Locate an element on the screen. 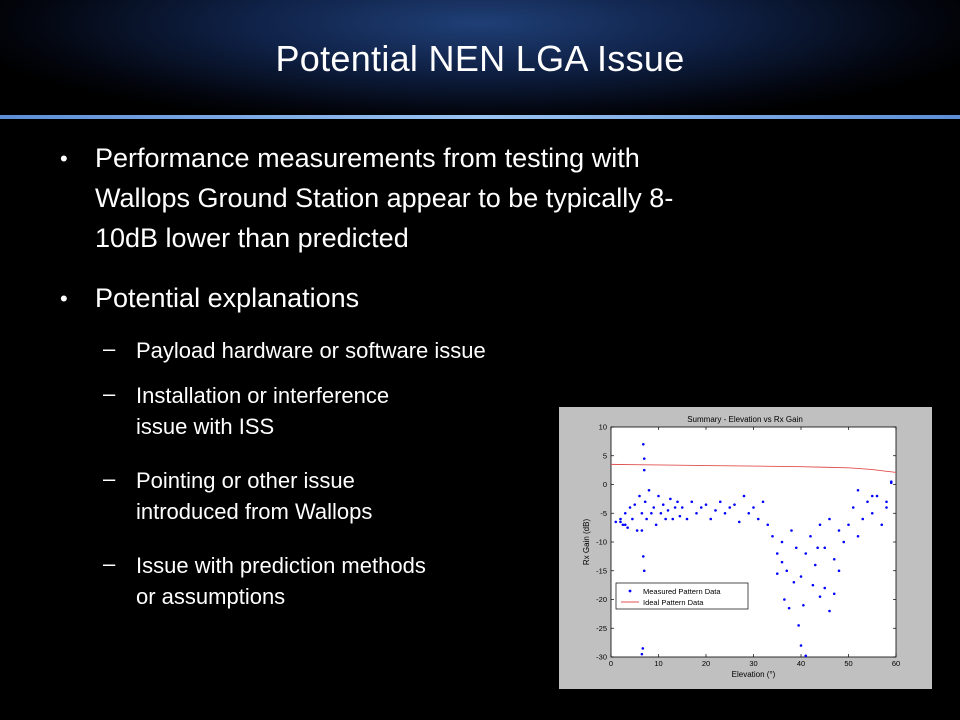  plot-area is located at coordinates (753, 542).